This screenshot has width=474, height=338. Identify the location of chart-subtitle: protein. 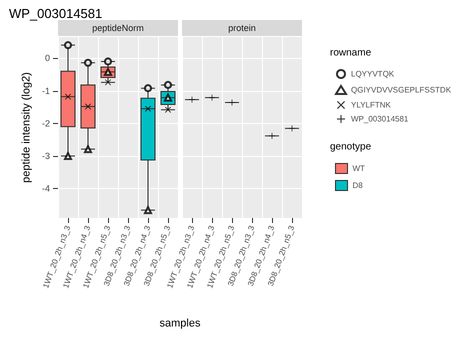
(242, 28).